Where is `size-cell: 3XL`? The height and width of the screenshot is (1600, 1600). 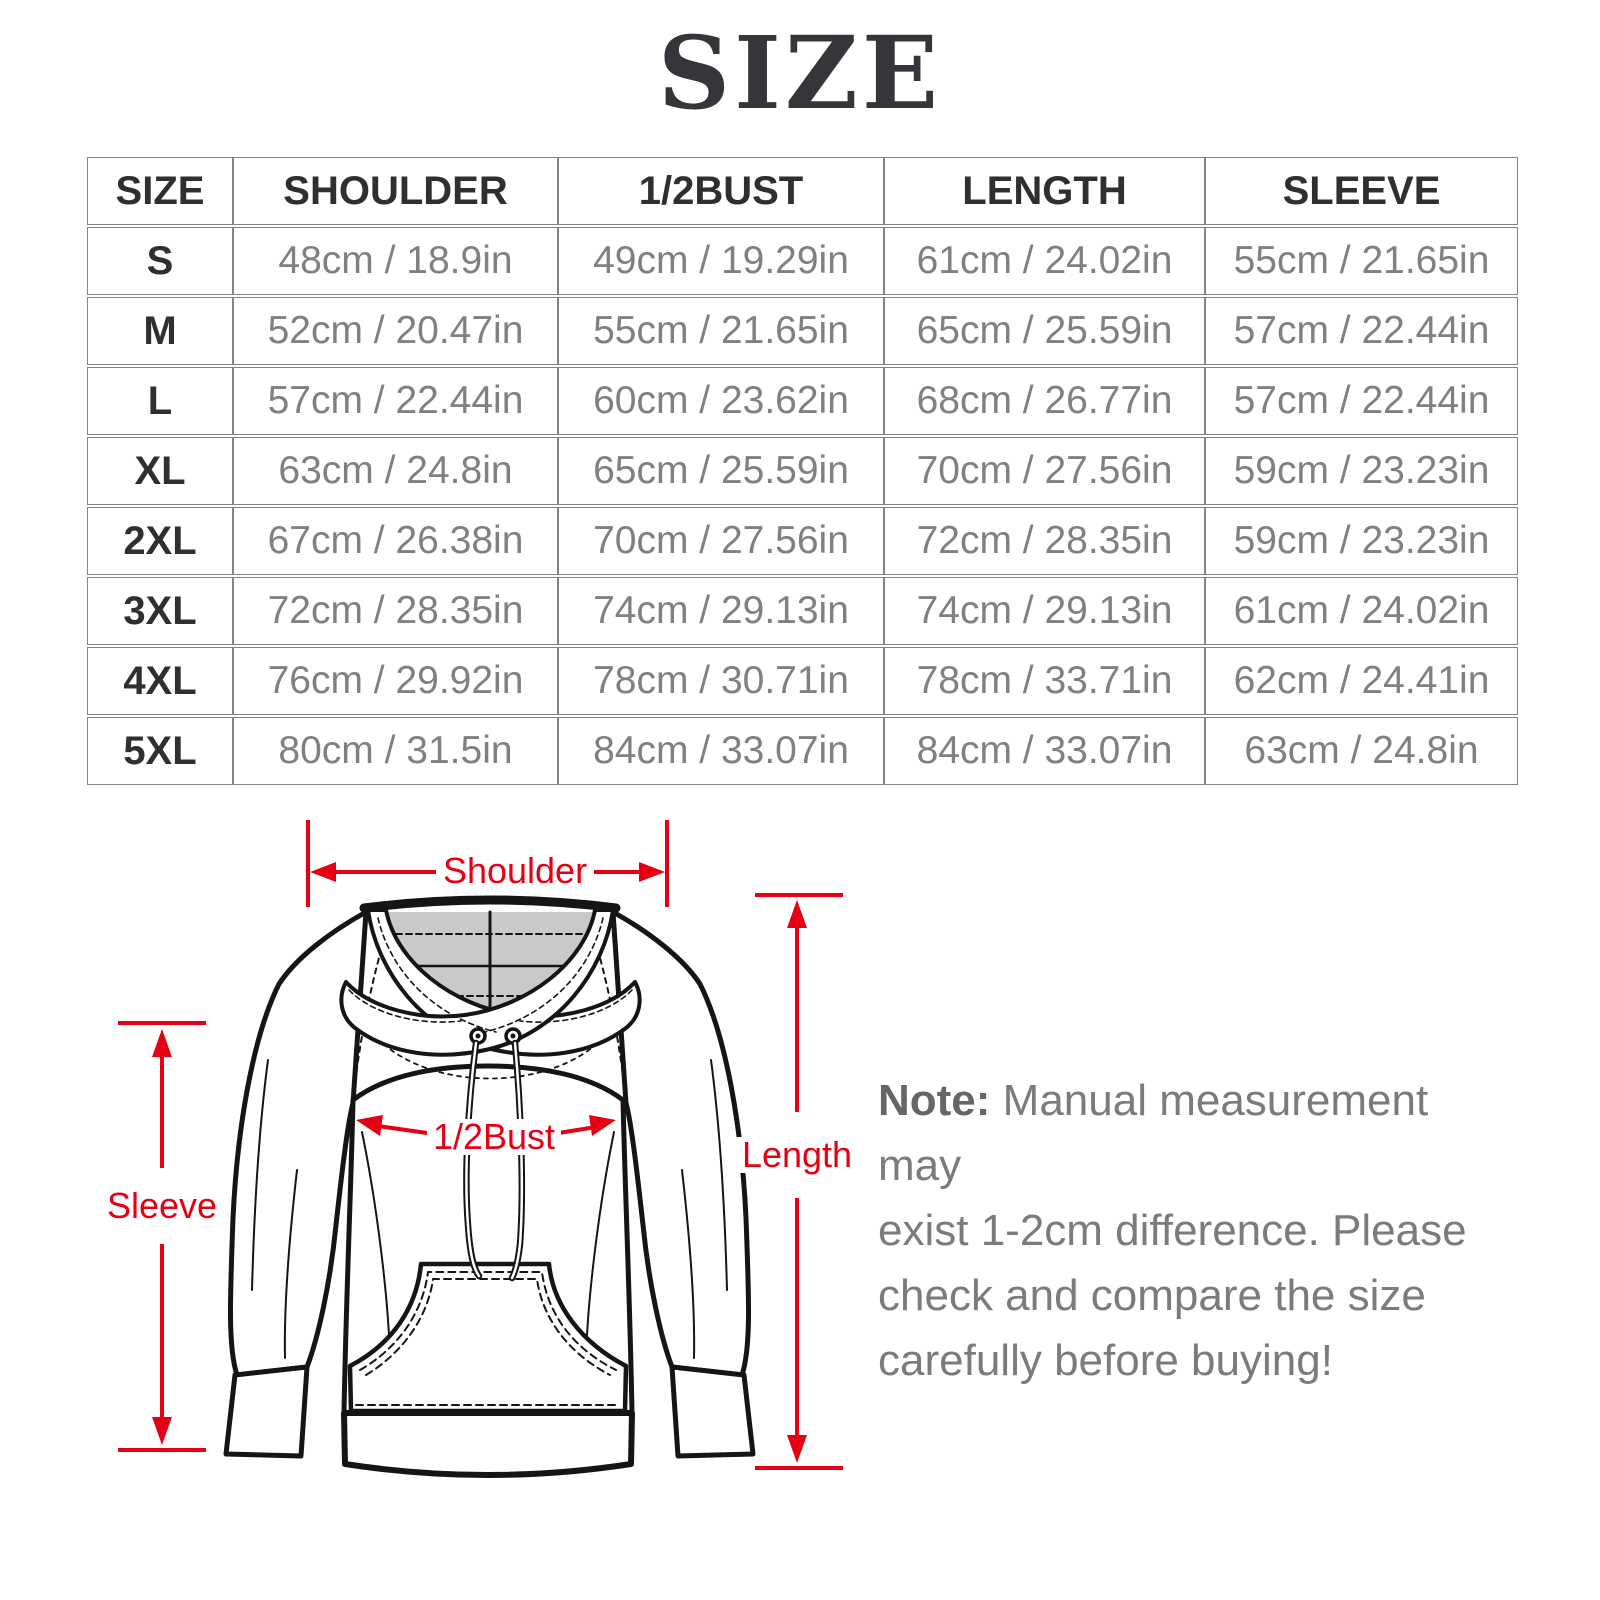 size-cell: 3XL is located at coordinates (160, 611).